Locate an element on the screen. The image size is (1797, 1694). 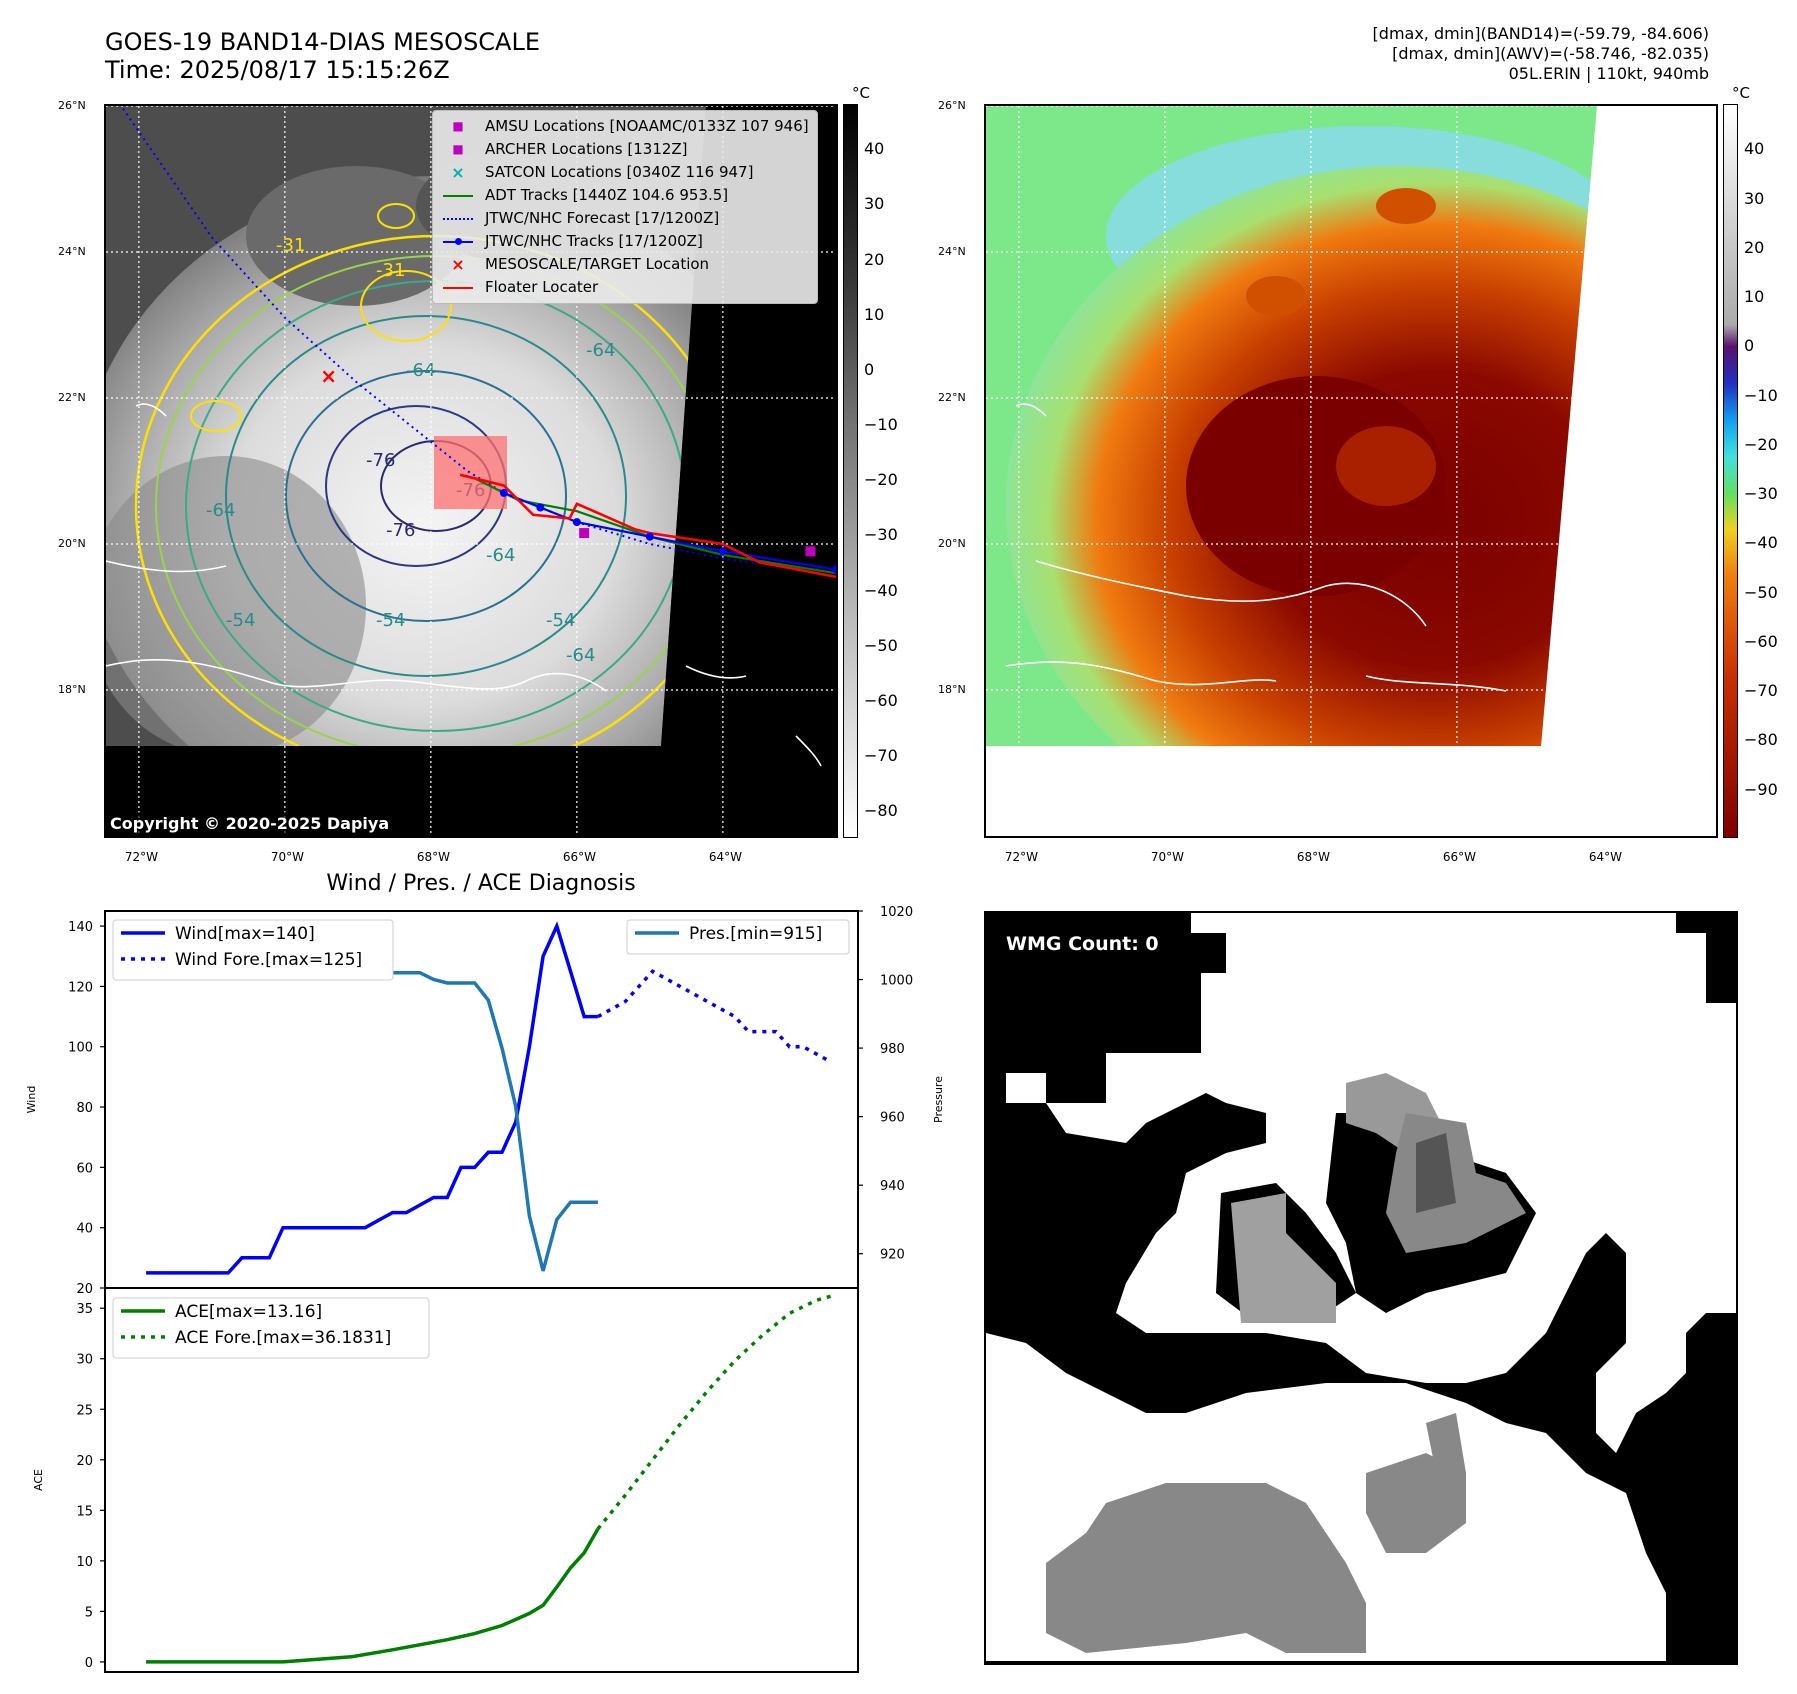
pressure-axis-label: Pressure is located at coordinates (938, 1099).